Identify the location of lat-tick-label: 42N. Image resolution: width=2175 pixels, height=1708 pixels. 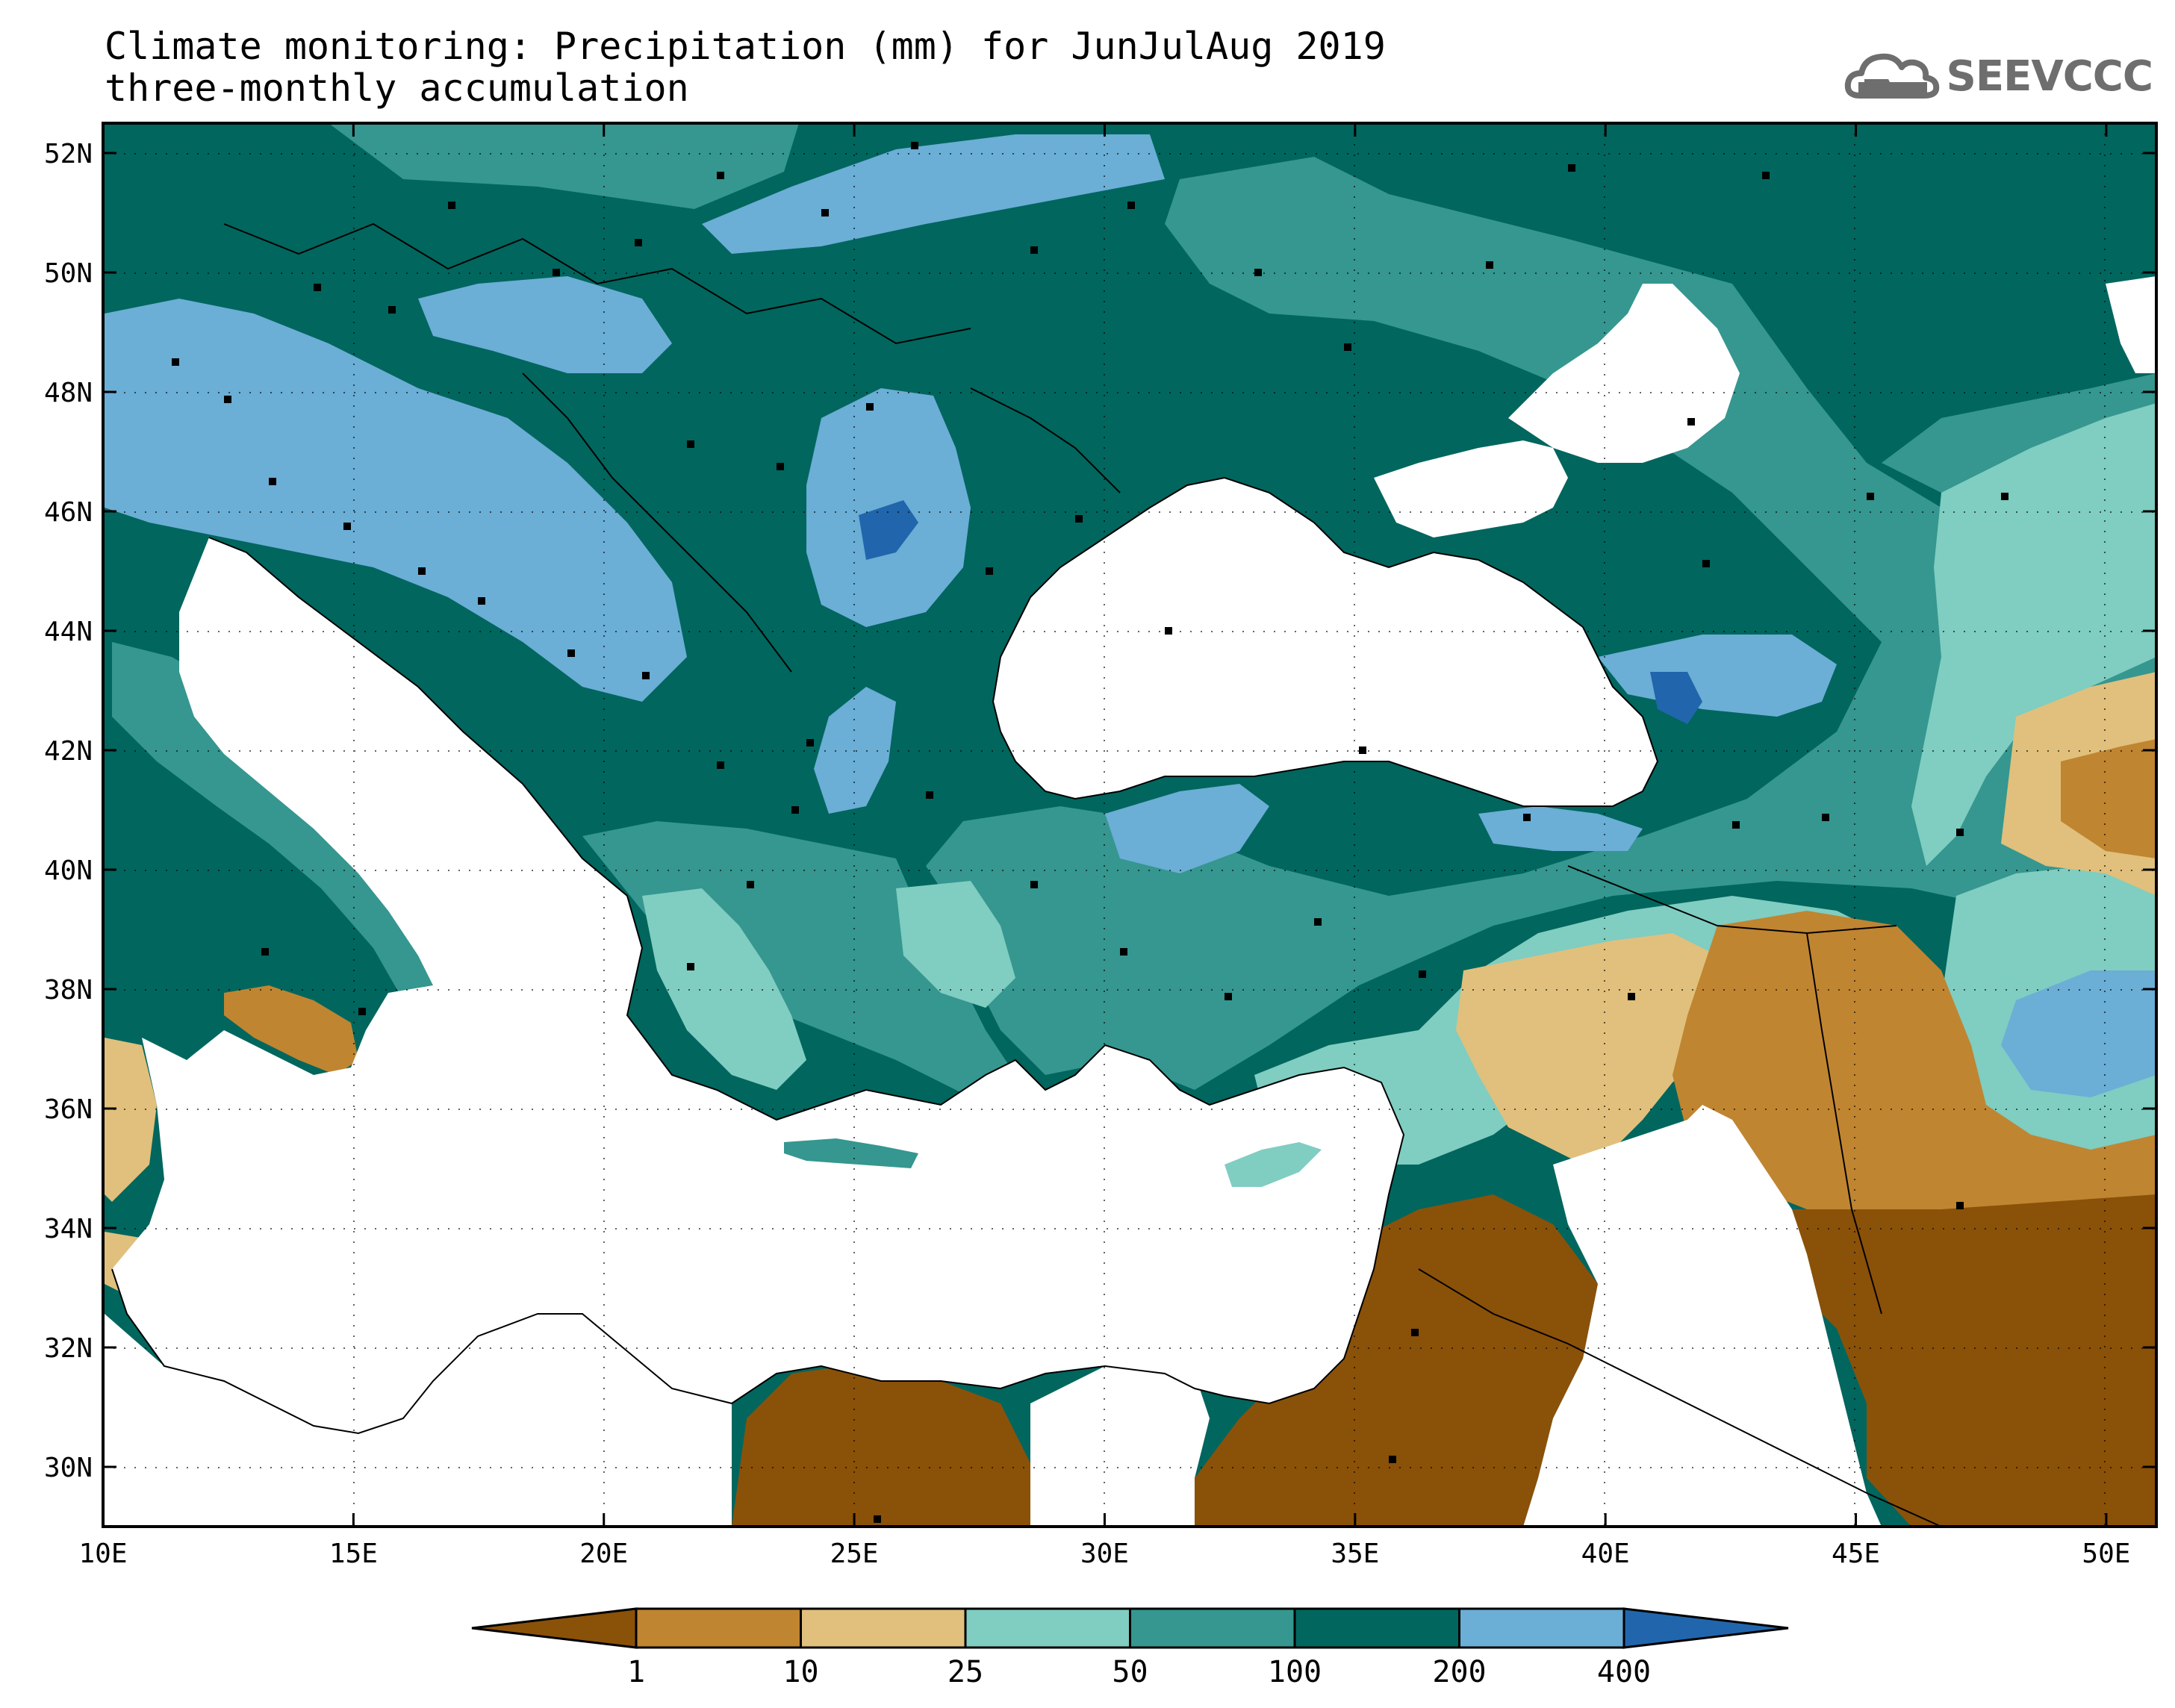
(68, 751).